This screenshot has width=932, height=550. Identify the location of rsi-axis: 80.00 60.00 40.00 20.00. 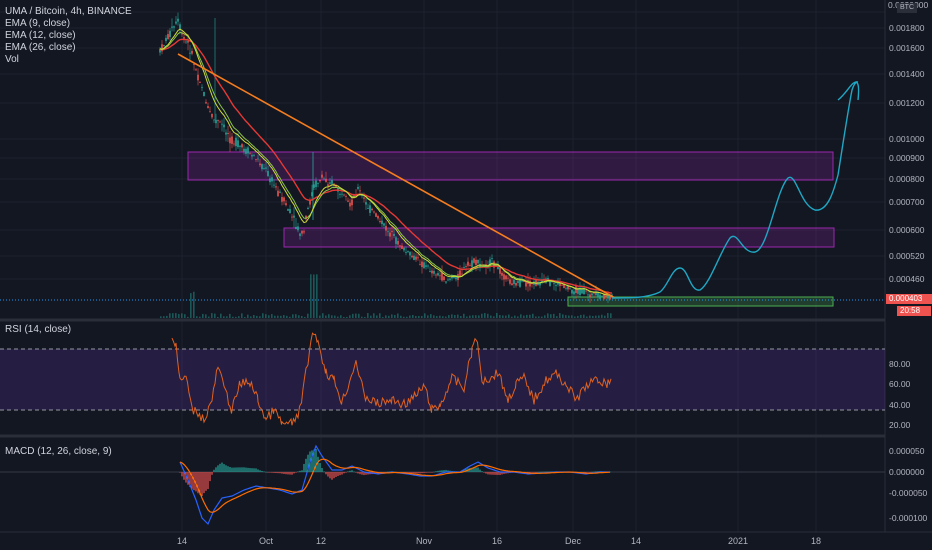
(900, 394).